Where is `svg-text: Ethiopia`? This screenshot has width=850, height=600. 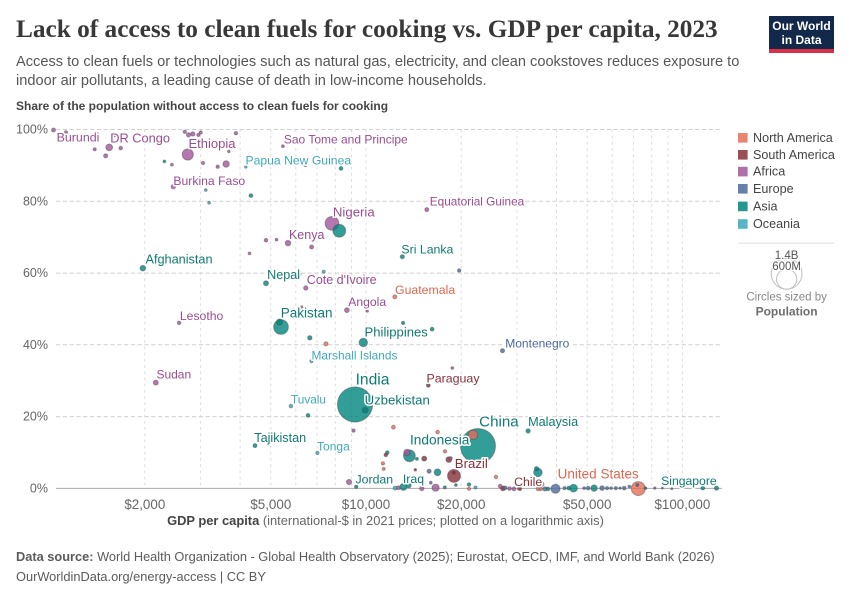
svg-text: Ethiopia is located at coordinates (213, 143).